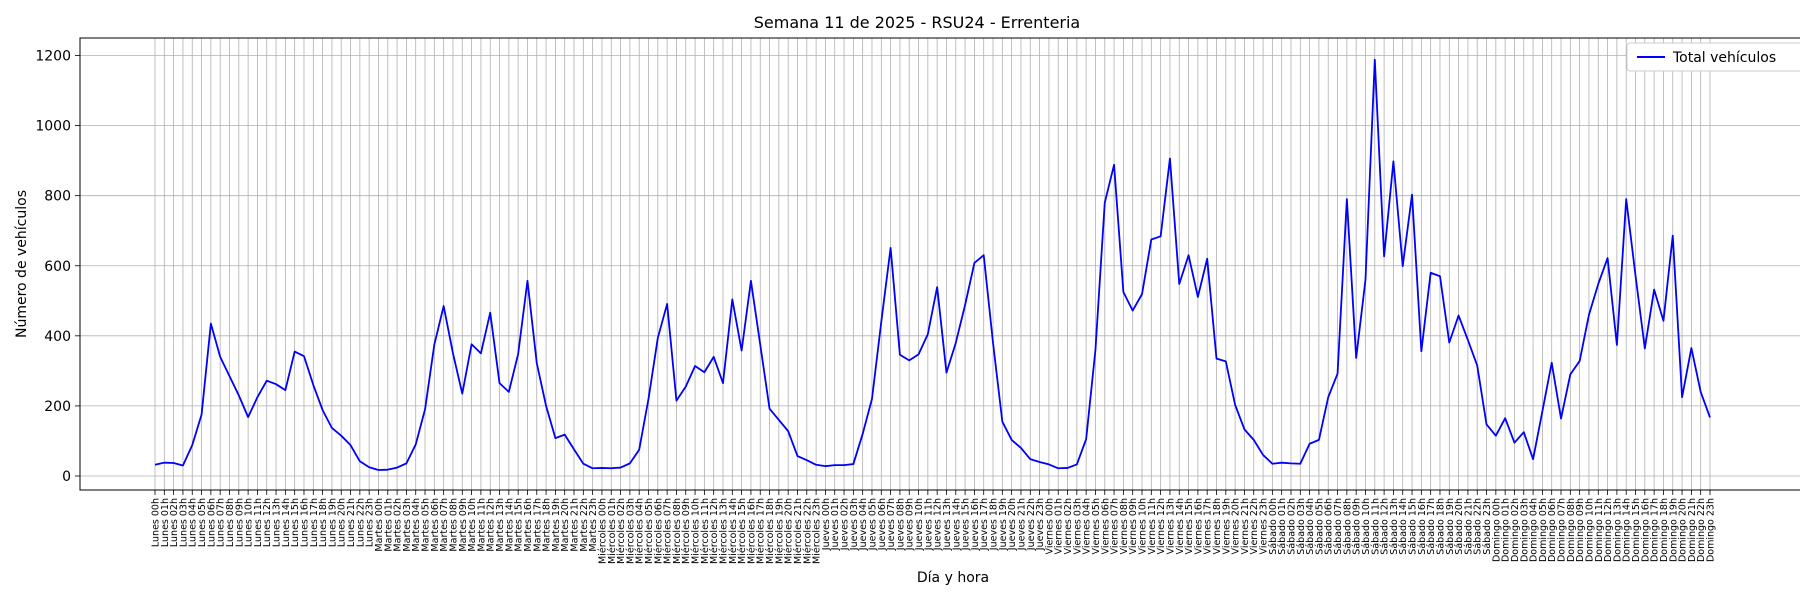 The height and width of the screenshot is (600, 1800). I want to click on x-tick-label: Sábado 18h, so click(1440, 526).